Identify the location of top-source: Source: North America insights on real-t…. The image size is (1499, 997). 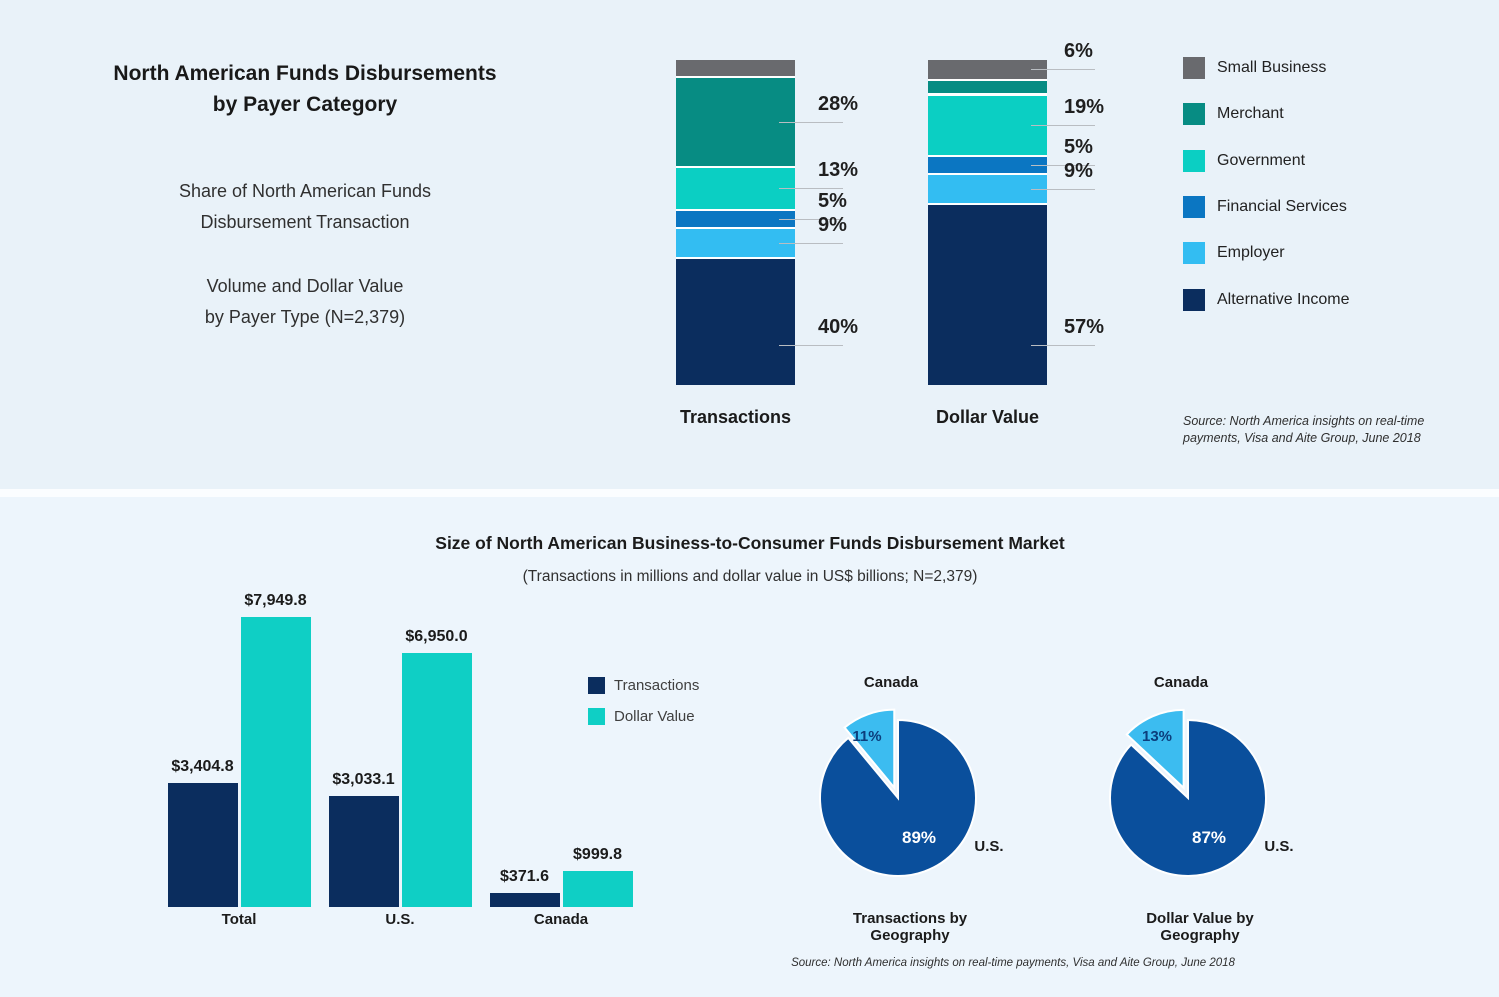
(1304, 429).